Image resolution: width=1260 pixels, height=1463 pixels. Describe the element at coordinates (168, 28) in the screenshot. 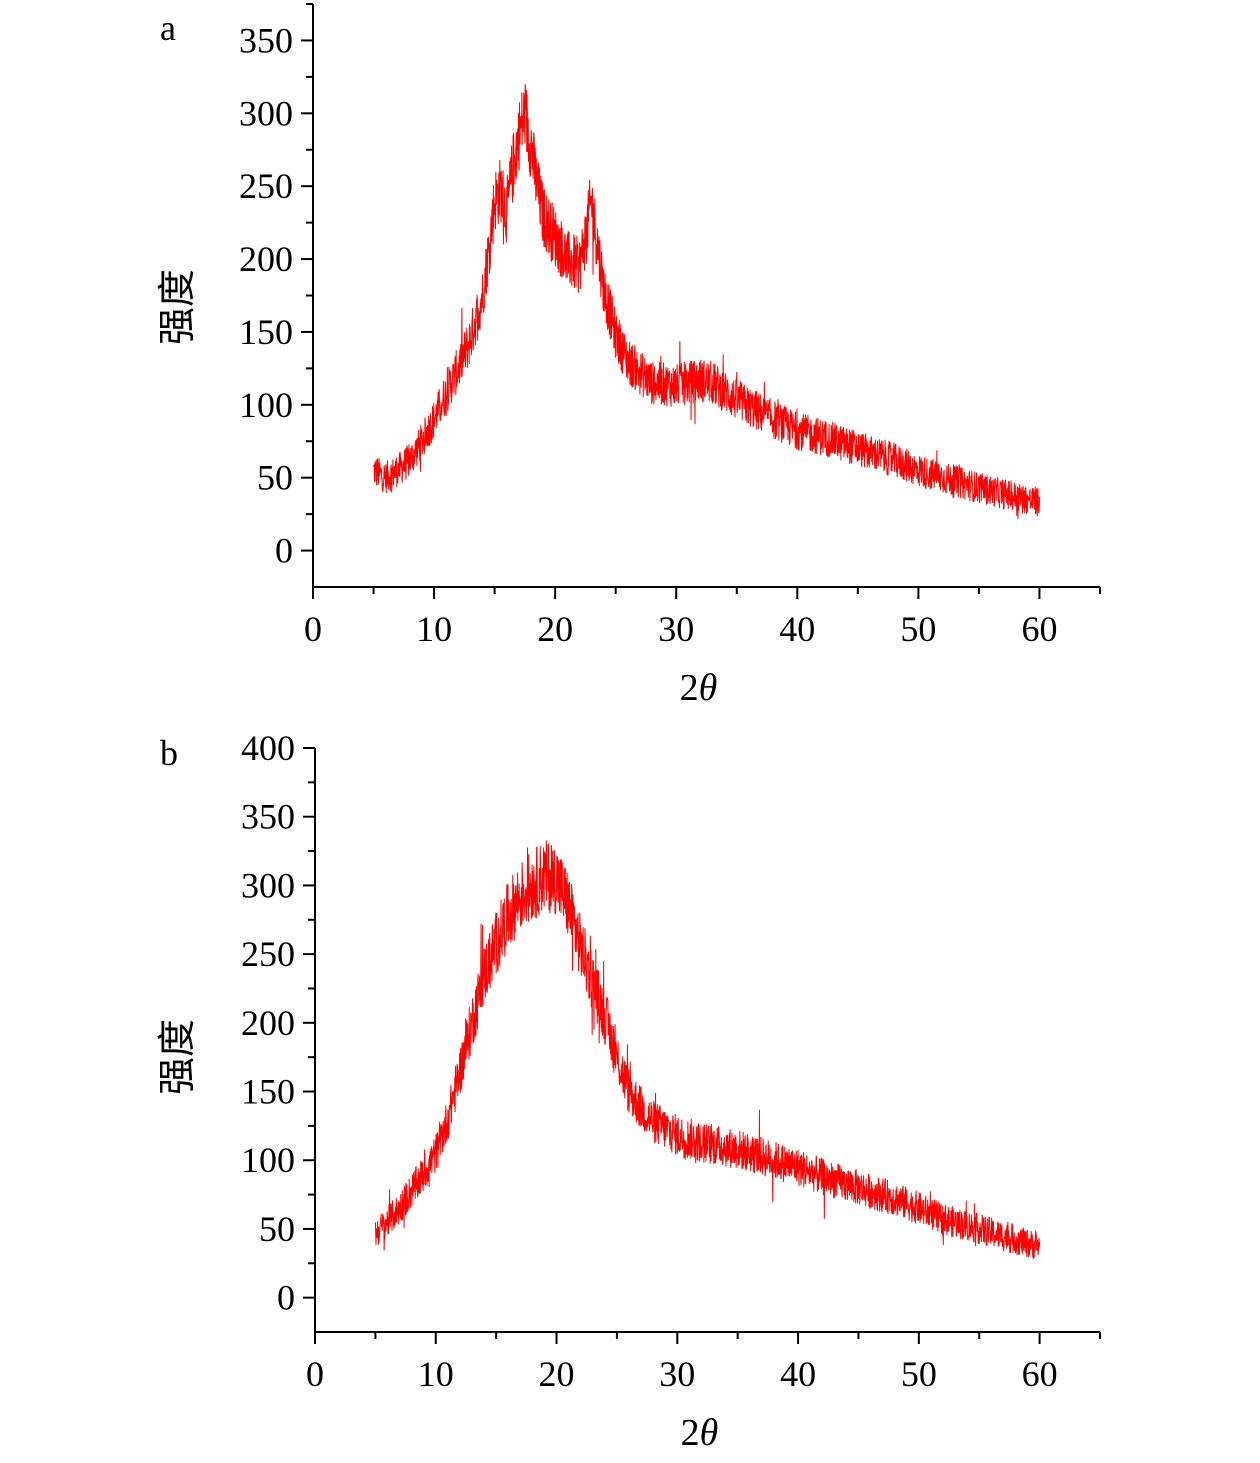

I see `panel-label: a` at that location.